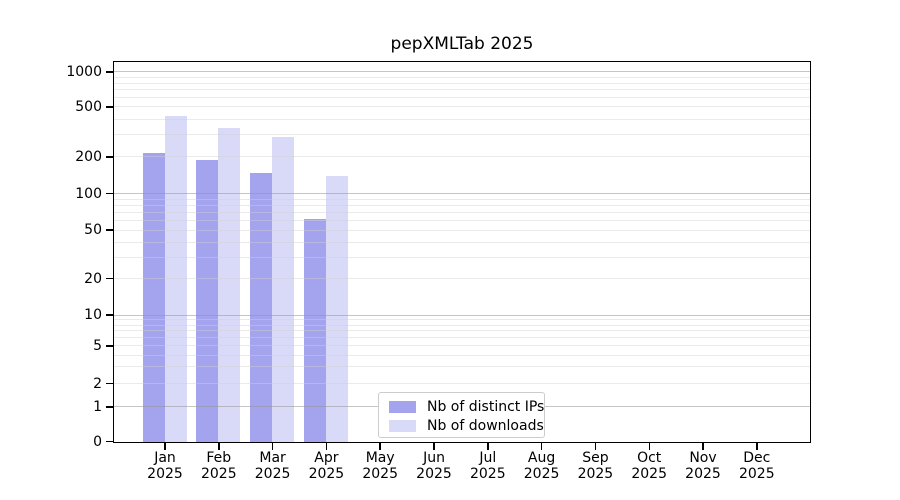  Describe the element at coordinates (153, 297) in the screenshot. I see `bar-jan-distinct-ips` at that location.